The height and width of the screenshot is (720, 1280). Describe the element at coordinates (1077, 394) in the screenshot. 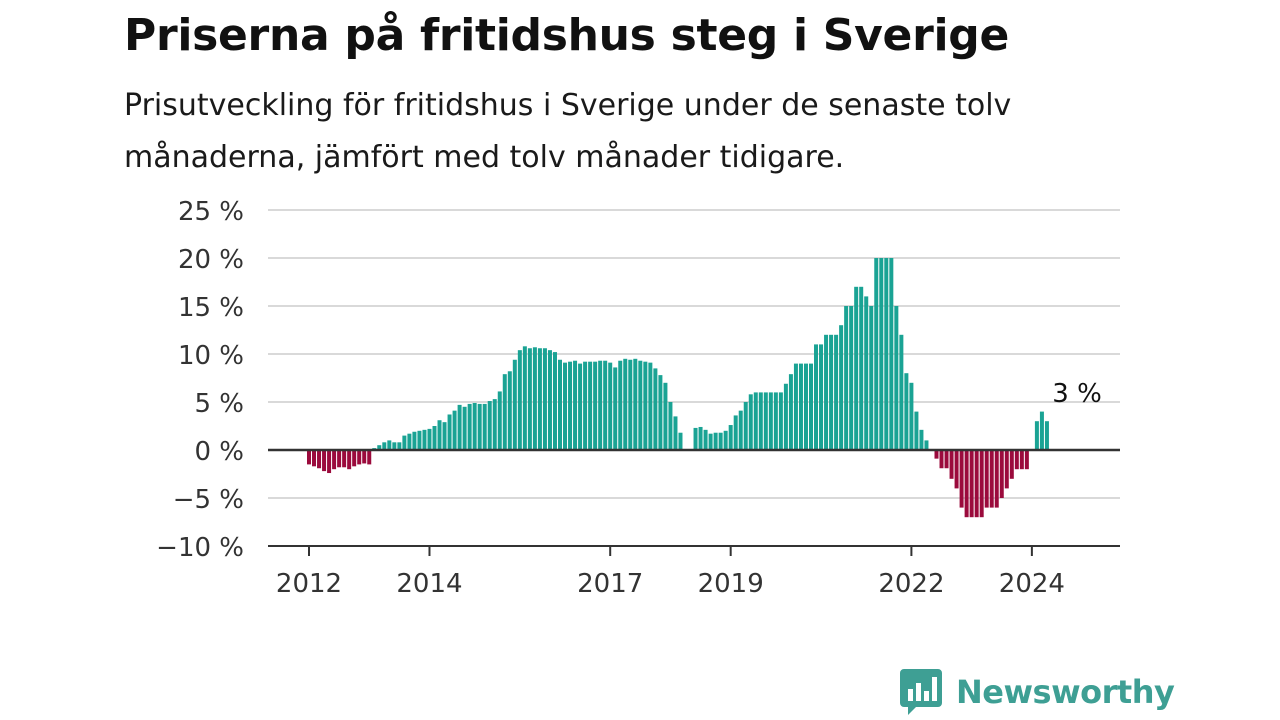

I see `annotation-label: 3 %` at that location.